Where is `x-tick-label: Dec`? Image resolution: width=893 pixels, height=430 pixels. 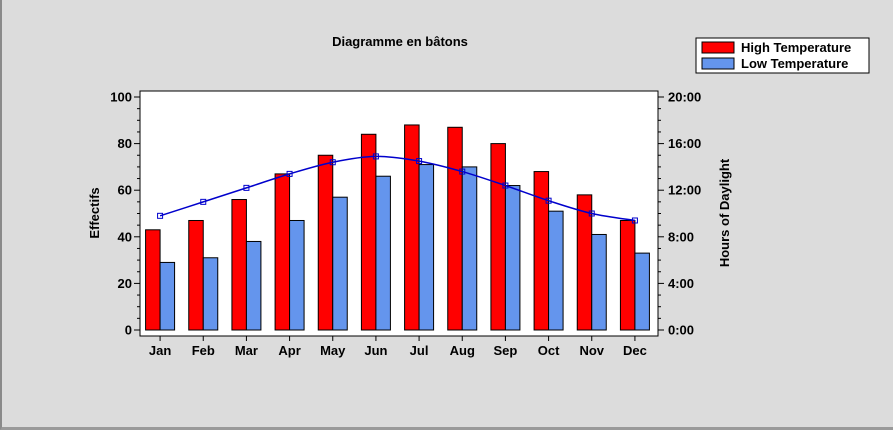 x-tick-label: Dec is located at coordinates (635, 350).